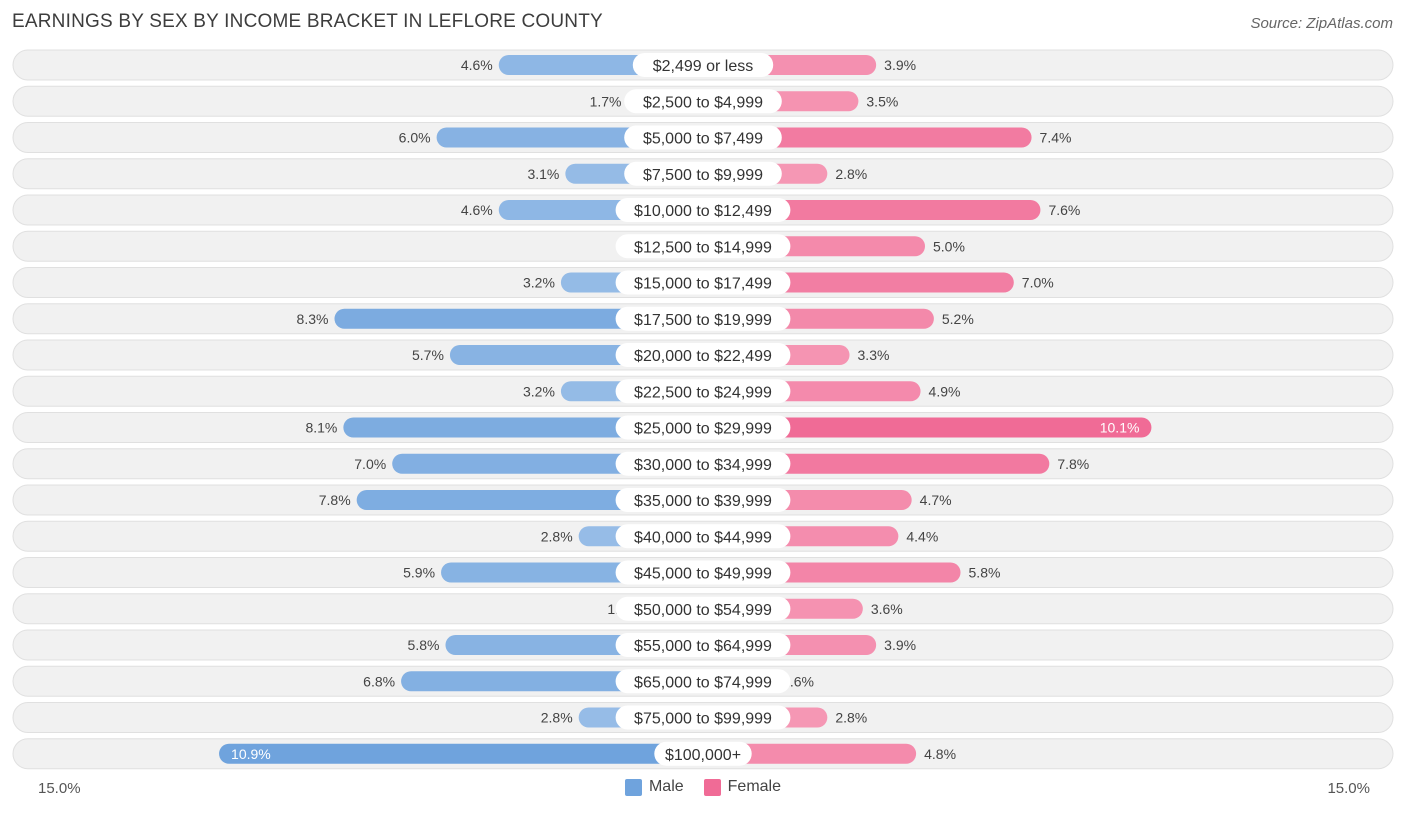 This screenshot has width=1406, height=813. I want to click on category-label: $15,000 to $17,499, so click(703, 284).